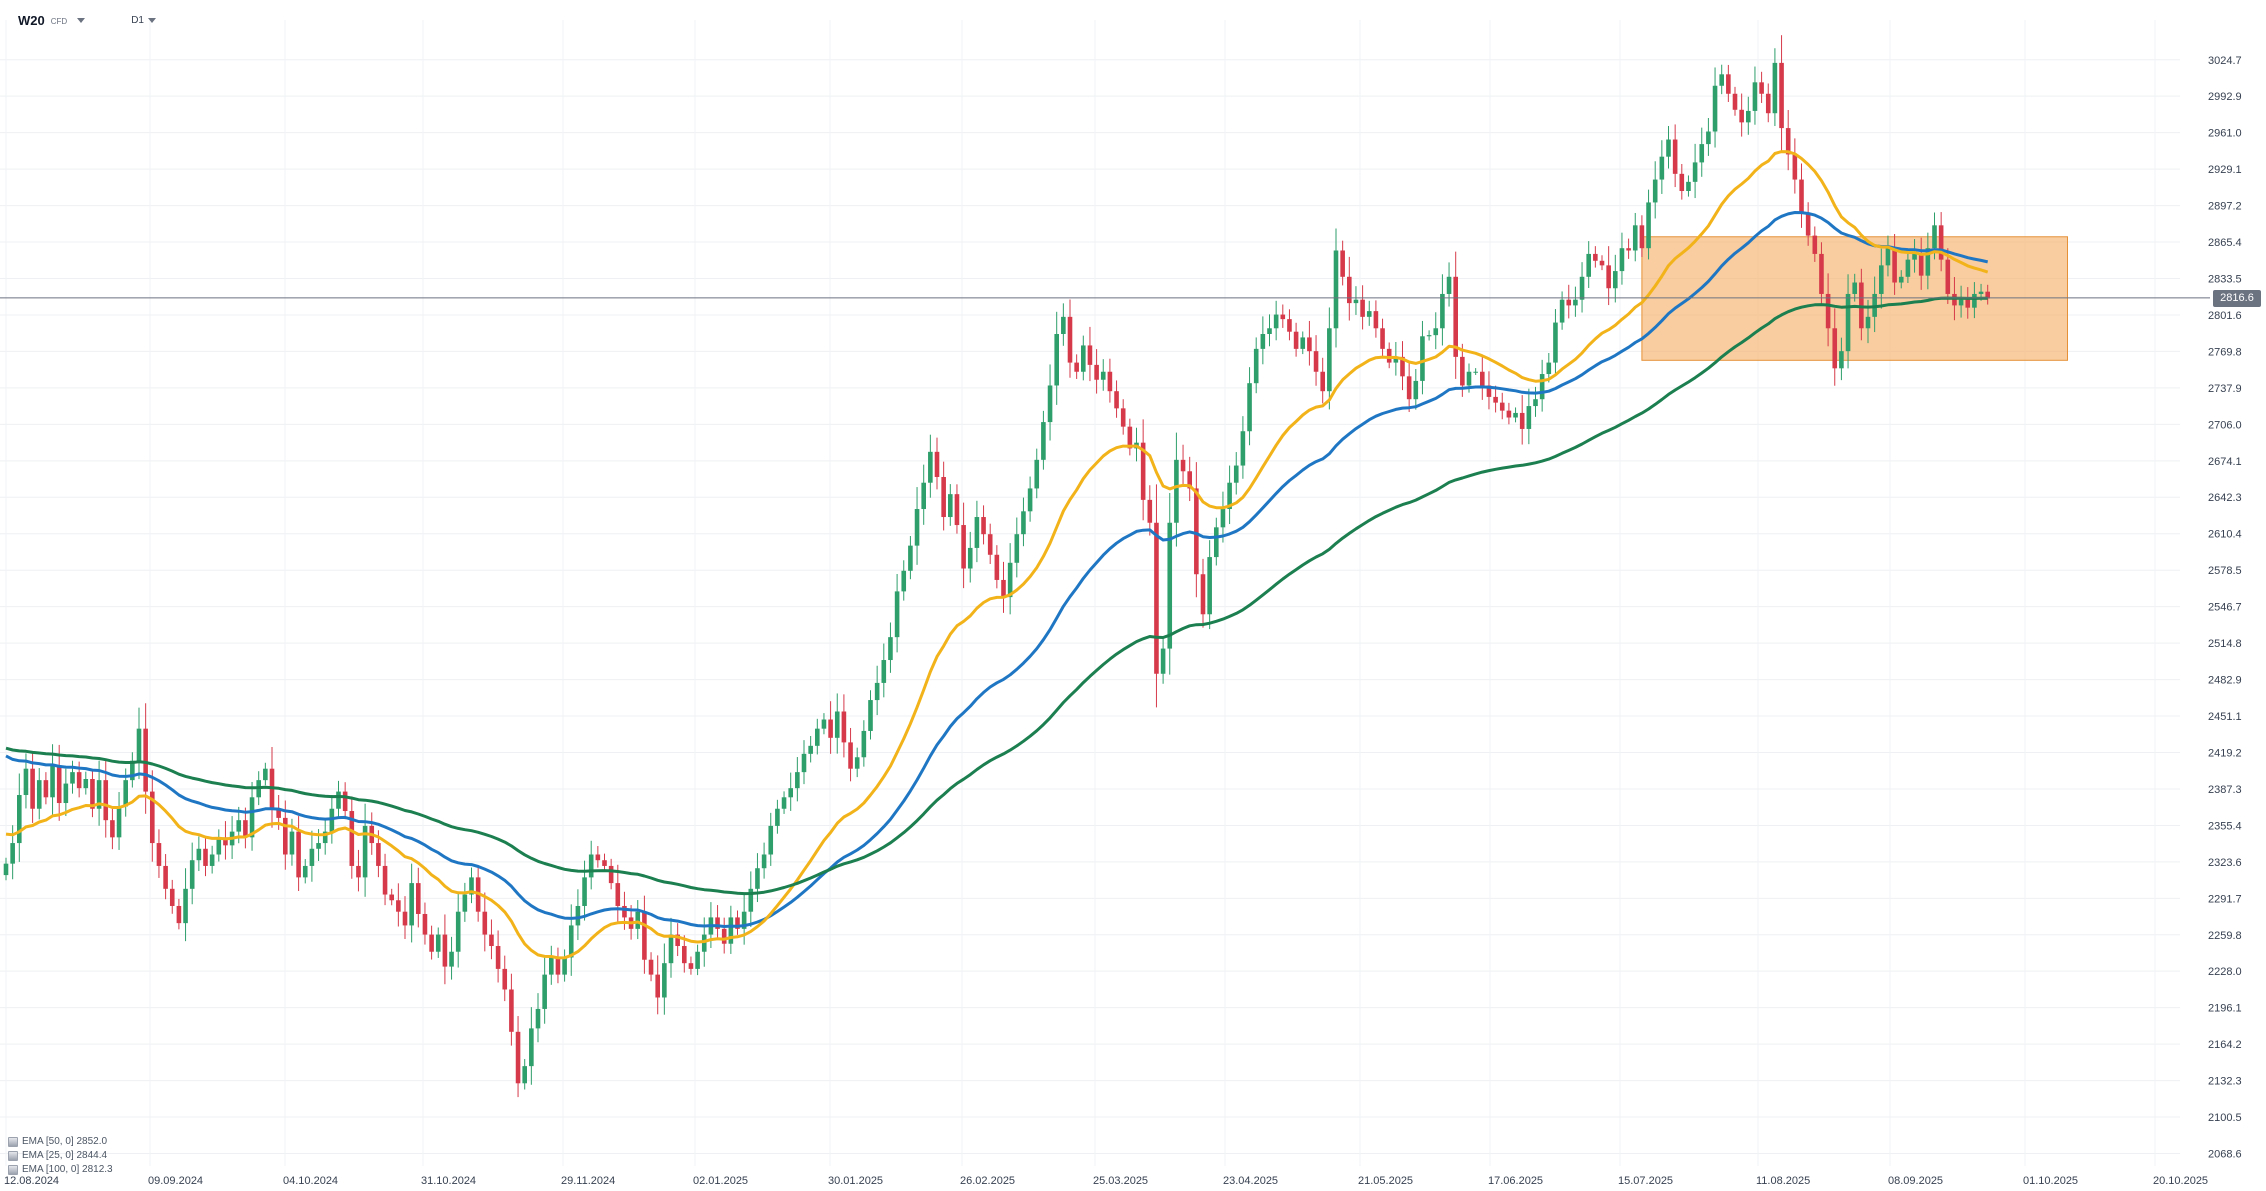  I want to click on y-tick-label: 2706.0, so click(2225, 425).